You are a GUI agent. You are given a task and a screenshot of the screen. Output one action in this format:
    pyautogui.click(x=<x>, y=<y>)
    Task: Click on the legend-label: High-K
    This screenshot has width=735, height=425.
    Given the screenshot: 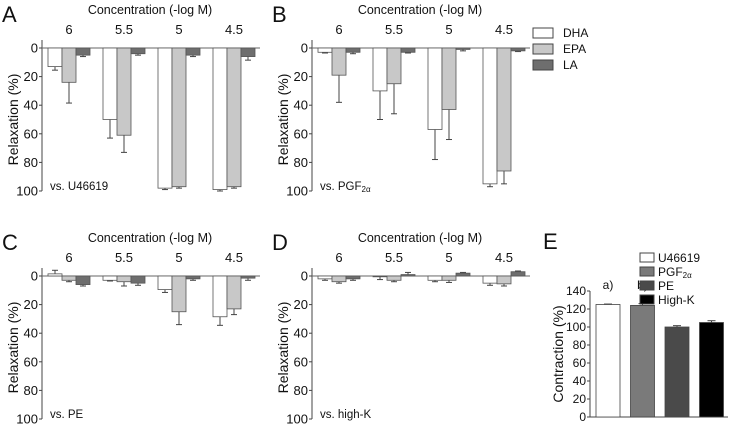 What is the action you would take?
    pyautogui.click(x=676, y=300)
    